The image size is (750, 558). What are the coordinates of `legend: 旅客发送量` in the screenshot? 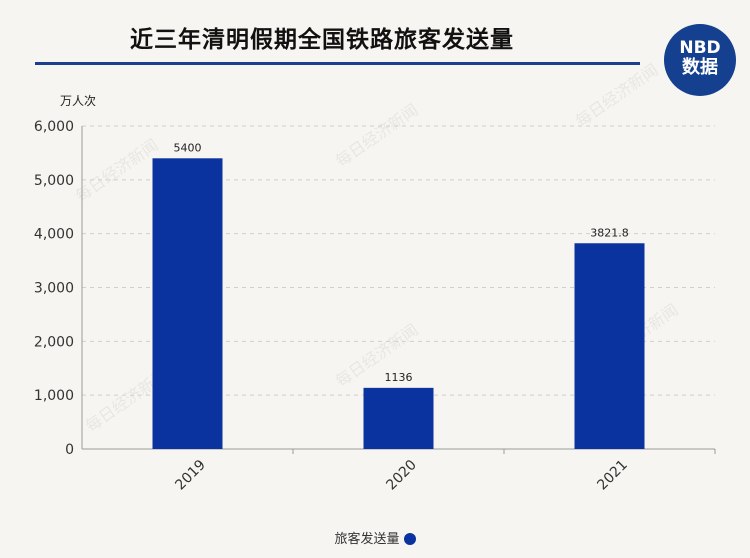 It's located at (375, 537).